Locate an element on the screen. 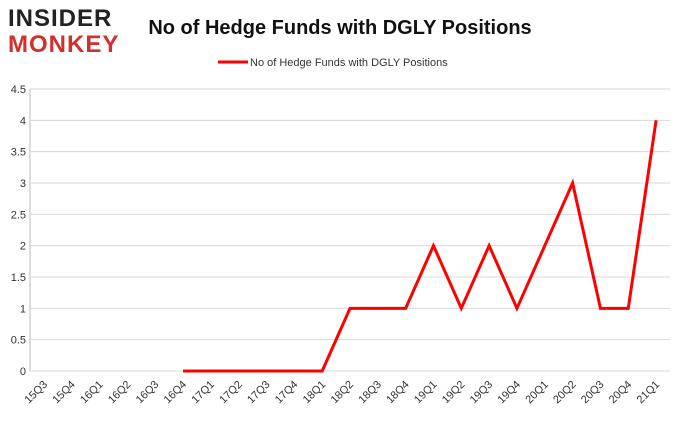 This screenshot has width=678, height=436. y-tick-label: 4.5 is located at coordinates (18, 90).